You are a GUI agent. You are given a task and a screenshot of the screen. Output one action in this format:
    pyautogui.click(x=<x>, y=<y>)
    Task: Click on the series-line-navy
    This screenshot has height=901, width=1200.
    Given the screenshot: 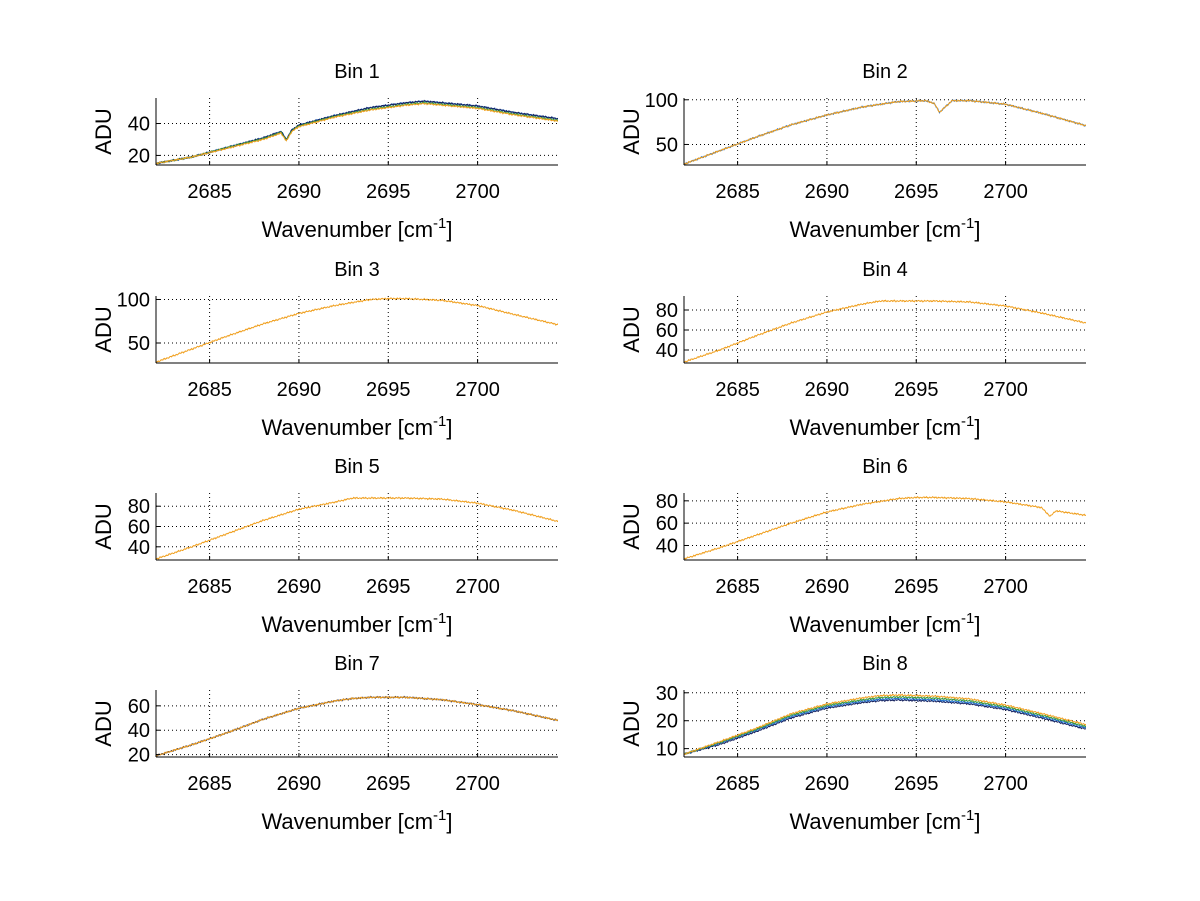 What is the action you would take?
    pyautogui.click(x=885, y=726)
    